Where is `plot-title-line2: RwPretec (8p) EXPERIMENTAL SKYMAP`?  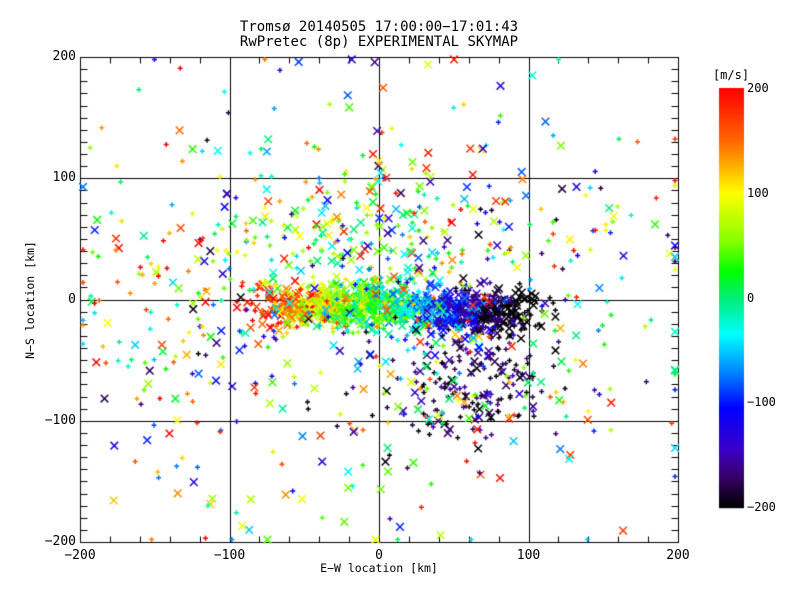
plot-title-line2: RwPretec (8p) EXPERIMENTAL SKYMAP is located at coordinates (379, 42).